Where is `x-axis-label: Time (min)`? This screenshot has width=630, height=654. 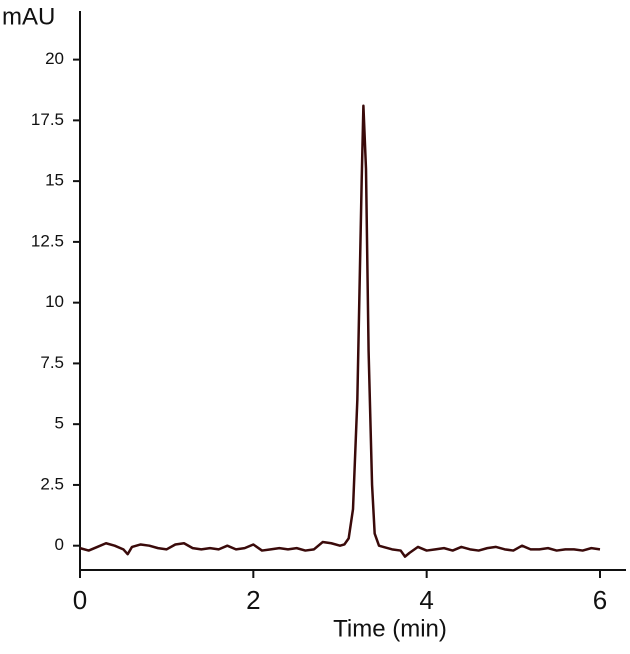
x-axis-label: Time (min) is located at coordinates (390, 628).